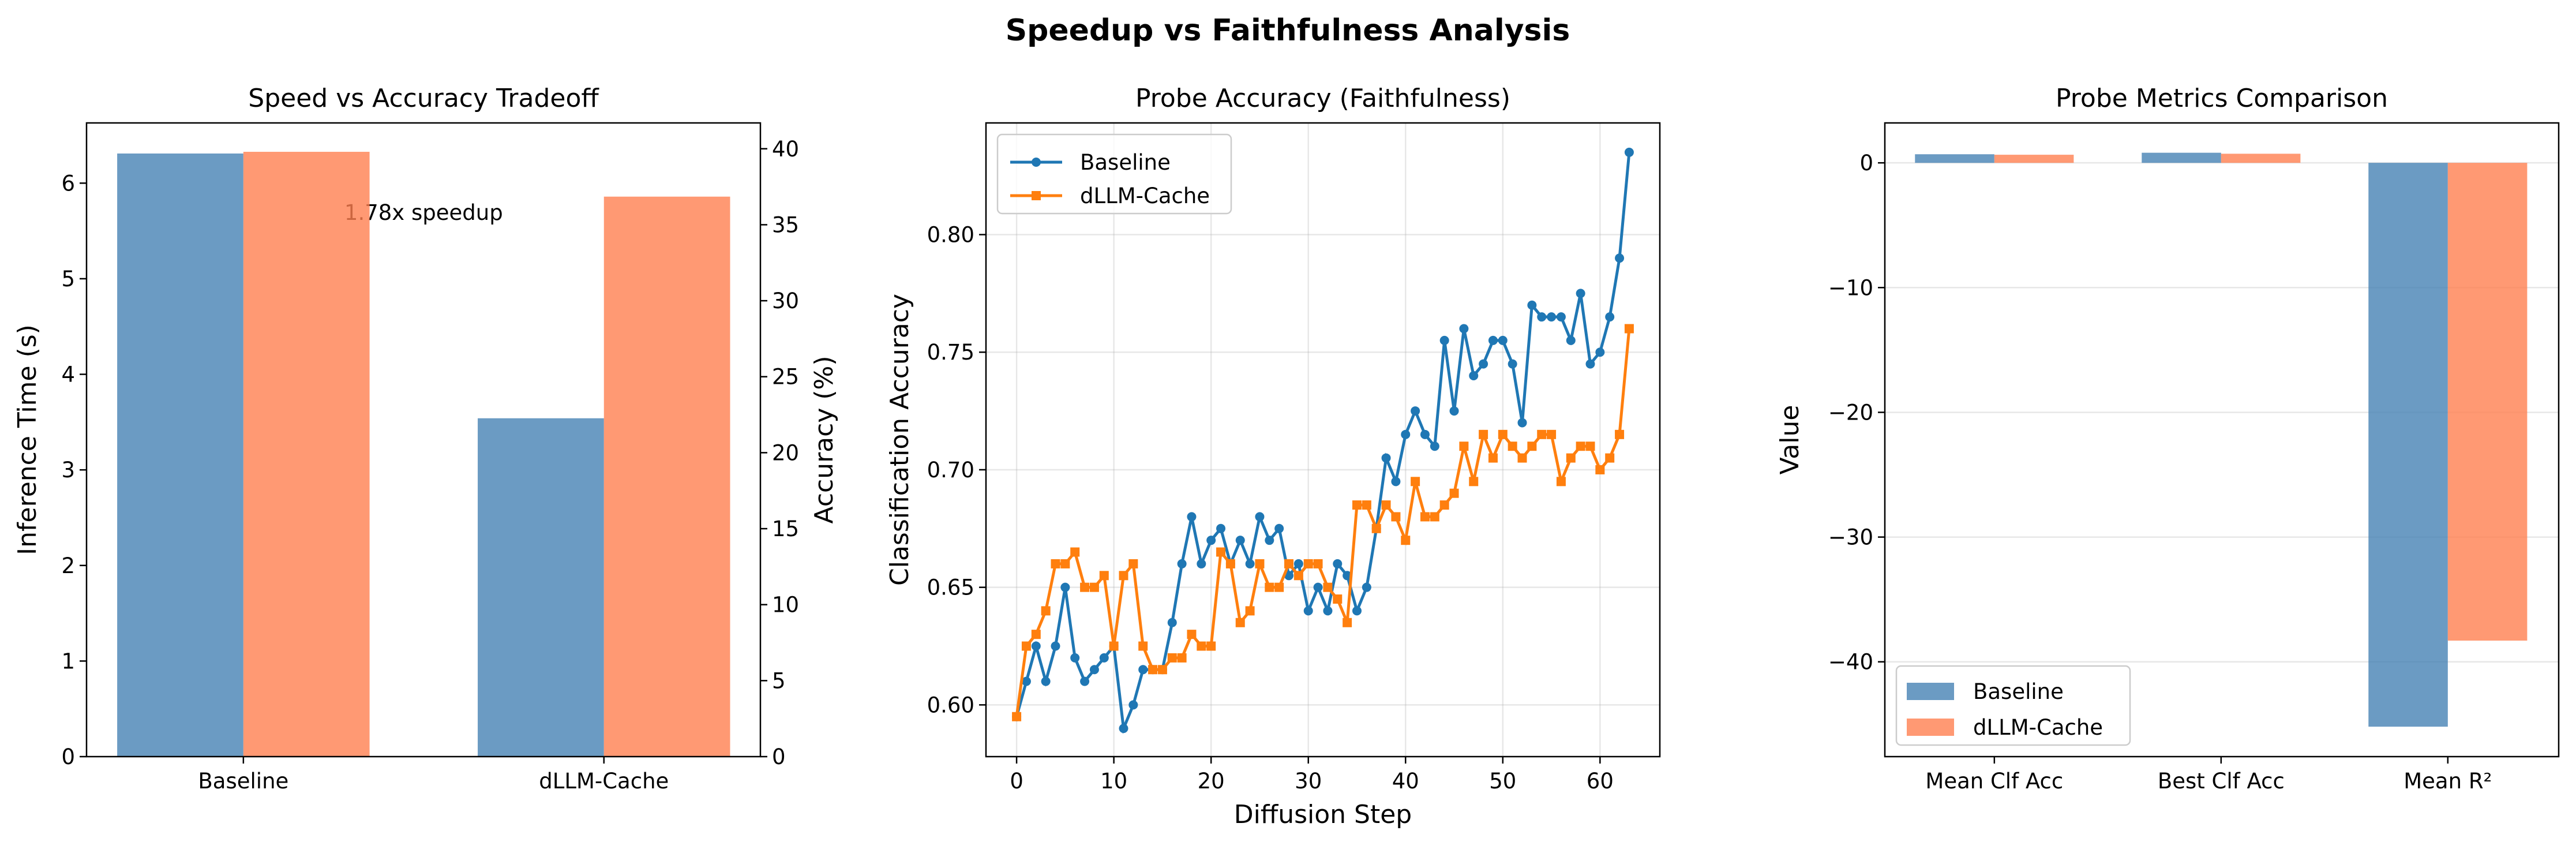  Describe the element at coordinates (1850, 662) in the screenshot. I see `y-tick-label: −40` at that location.